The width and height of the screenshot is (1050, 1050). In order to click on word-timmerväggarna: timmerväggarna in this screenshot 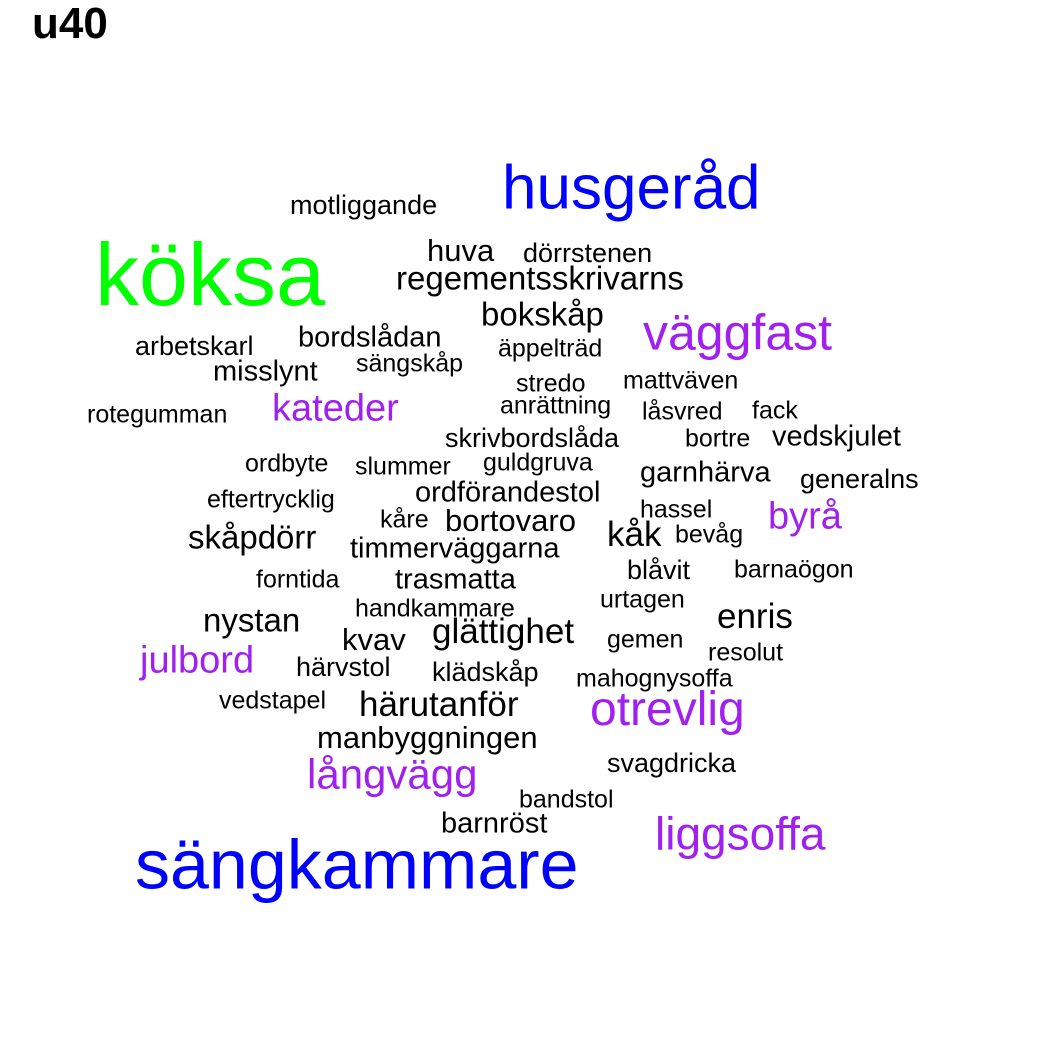, I will do `click(455, 548)`.